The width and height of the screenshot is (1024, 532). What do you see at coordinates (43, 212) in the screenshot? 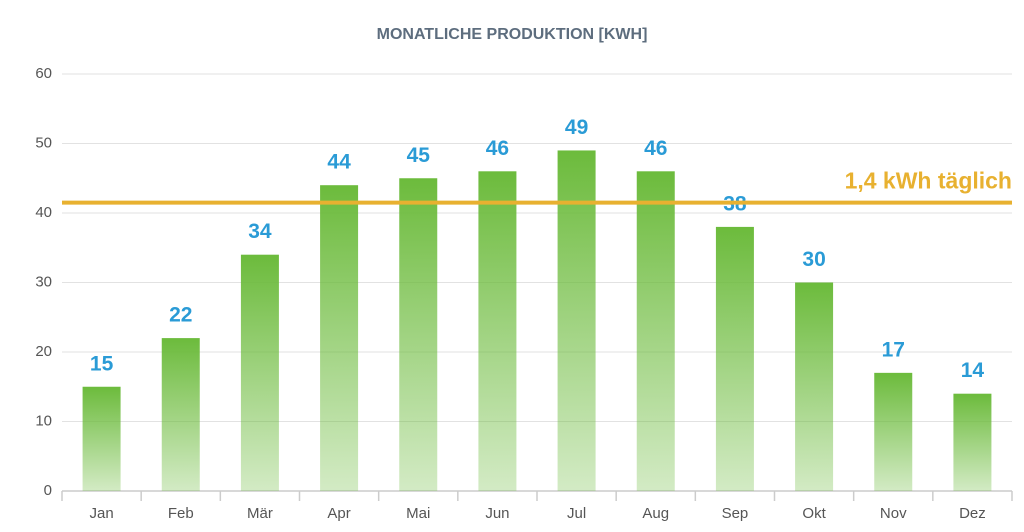
I see `y-tick-label: 40` at bounding box center [43, 212].